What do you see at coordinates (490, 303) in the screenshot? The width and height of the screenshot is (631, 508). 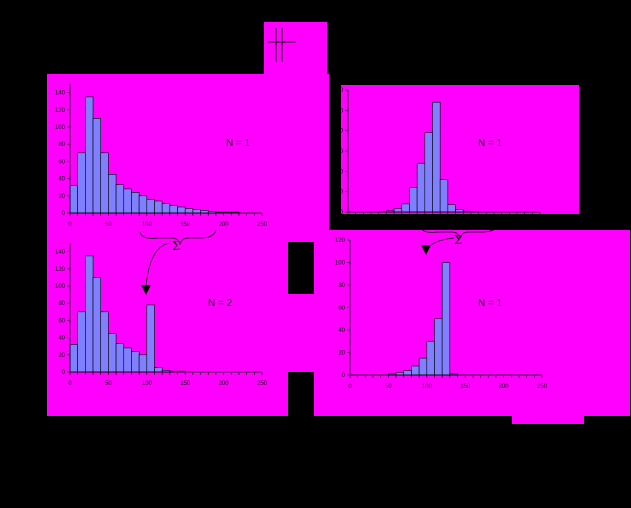 I see `panel-label-bottom-right: N = 1` at bounding box center [490, 303].